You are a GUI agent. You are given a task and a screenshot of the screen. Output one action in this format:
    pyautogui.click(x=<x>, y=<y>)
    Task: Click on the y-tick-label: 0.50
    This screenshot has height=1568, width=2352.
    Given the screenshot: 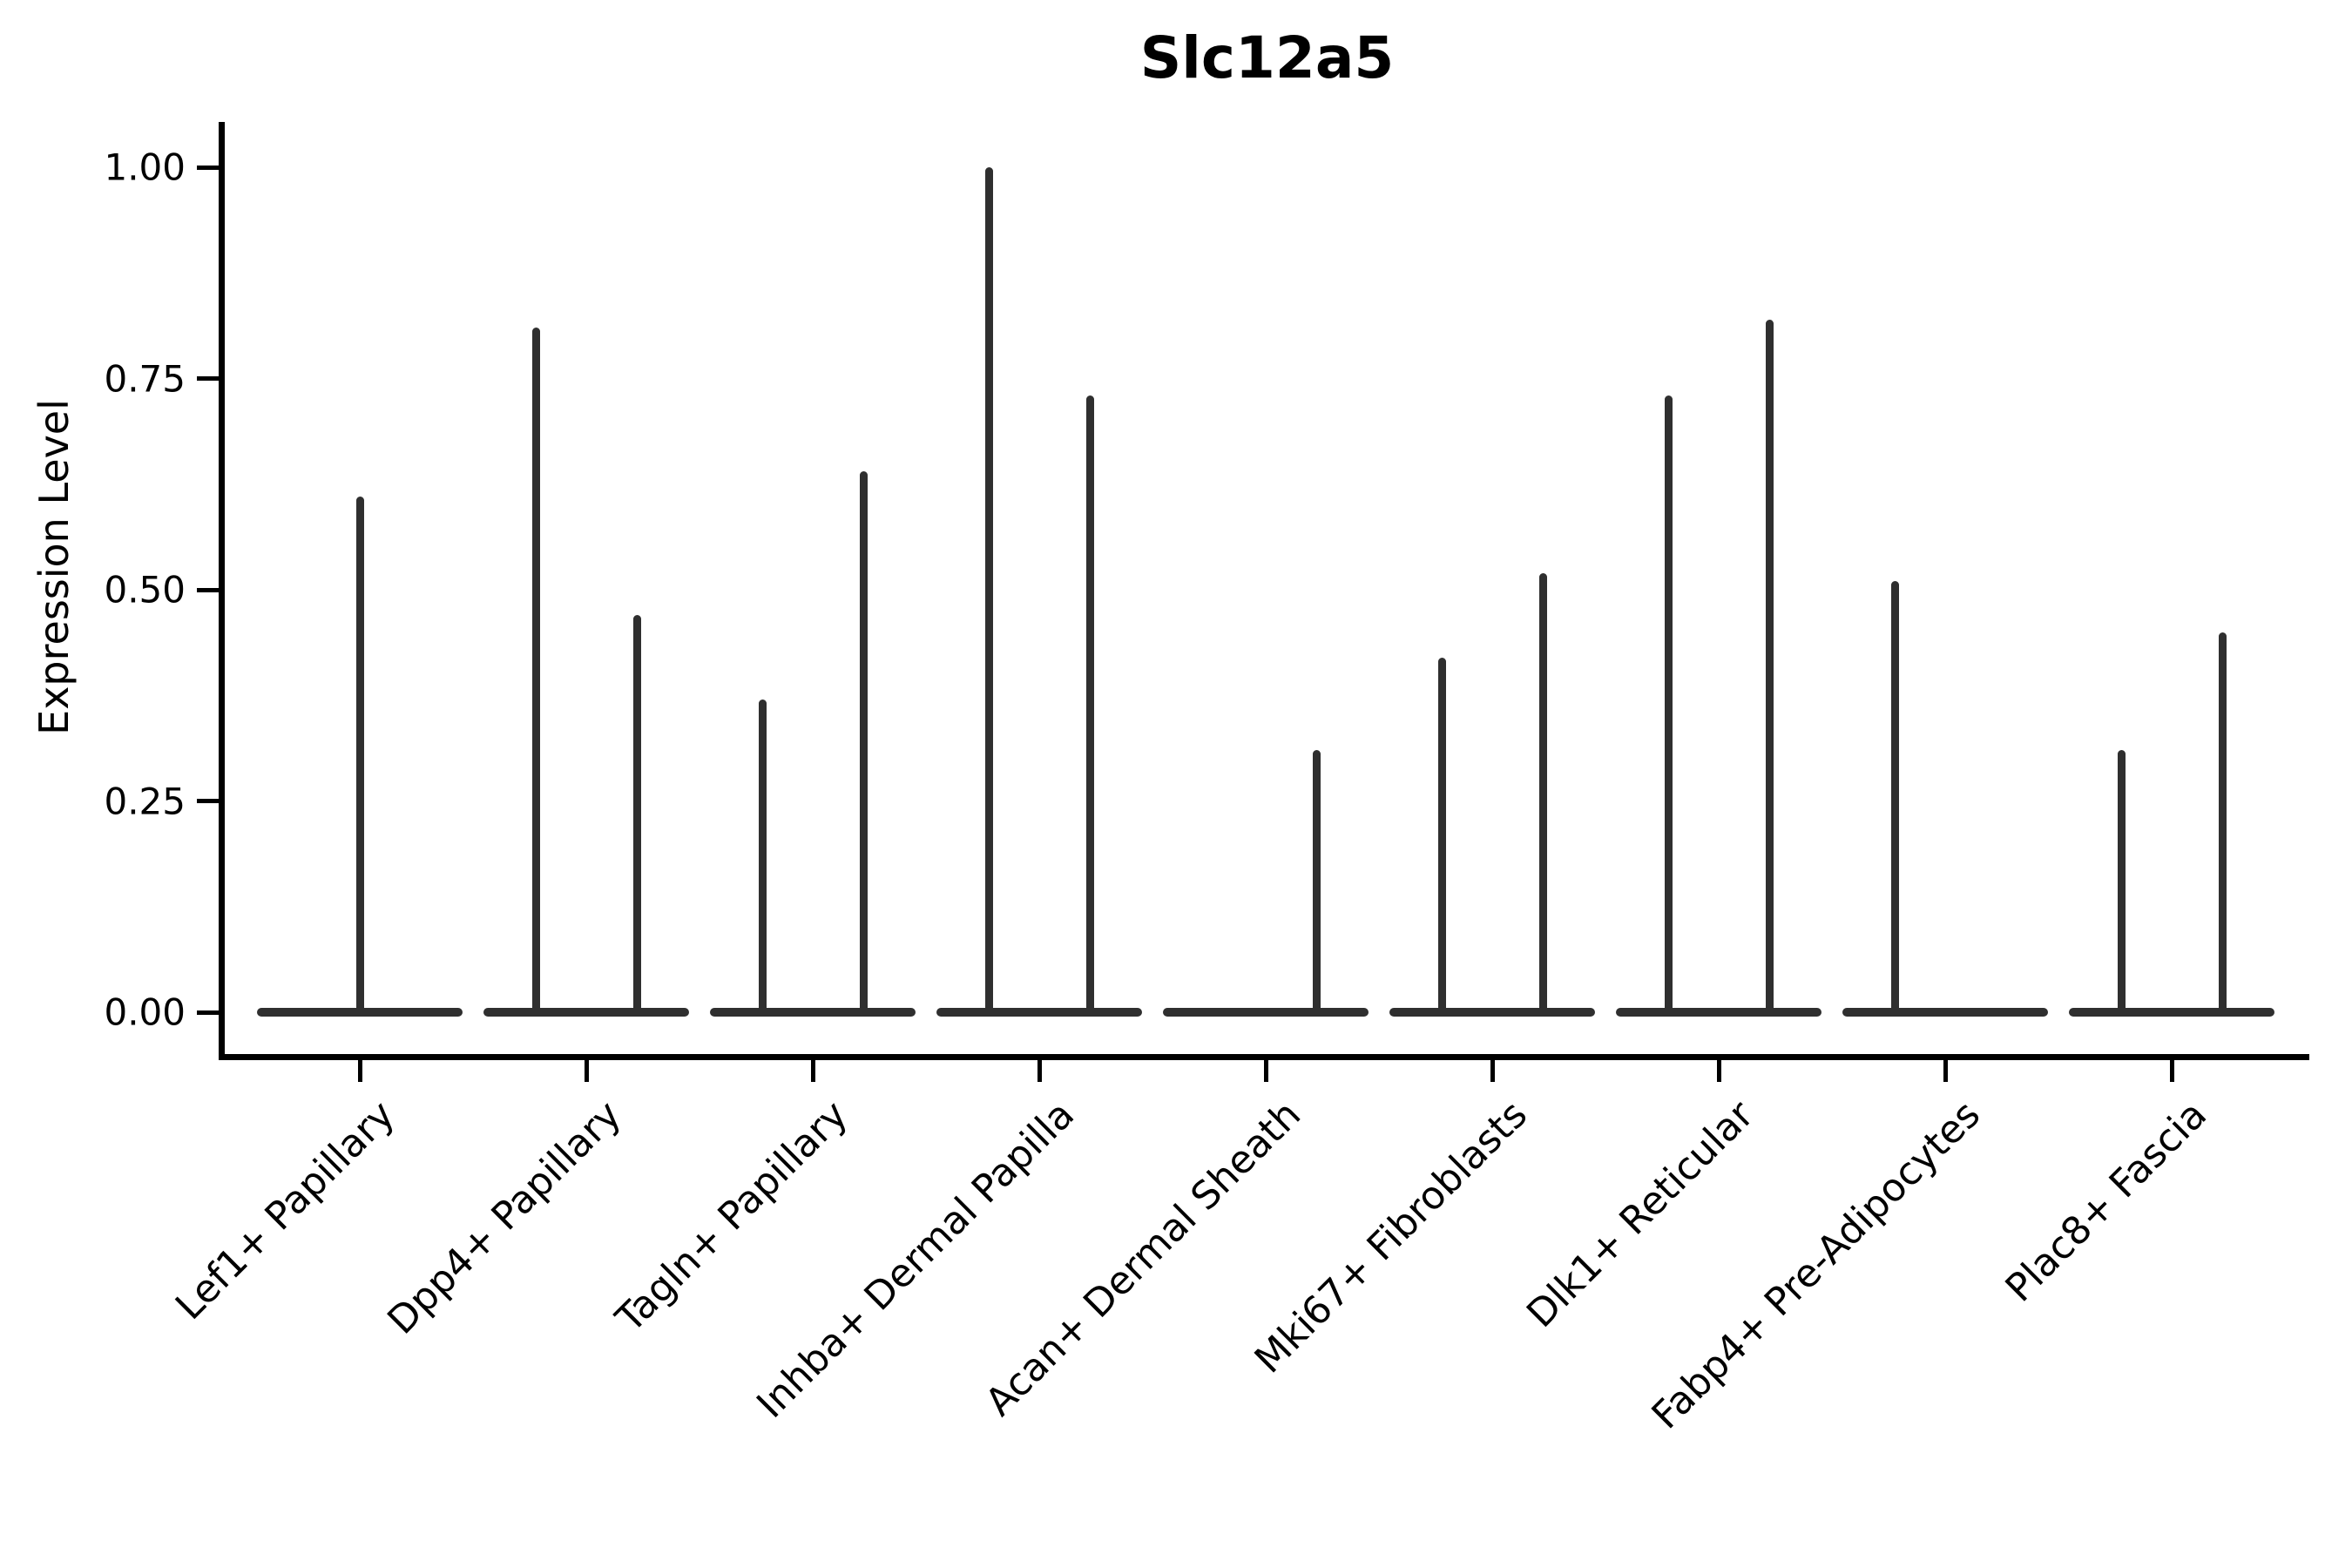 What is the action you would take?
    pyautogui.click(x=145, y=590)
    